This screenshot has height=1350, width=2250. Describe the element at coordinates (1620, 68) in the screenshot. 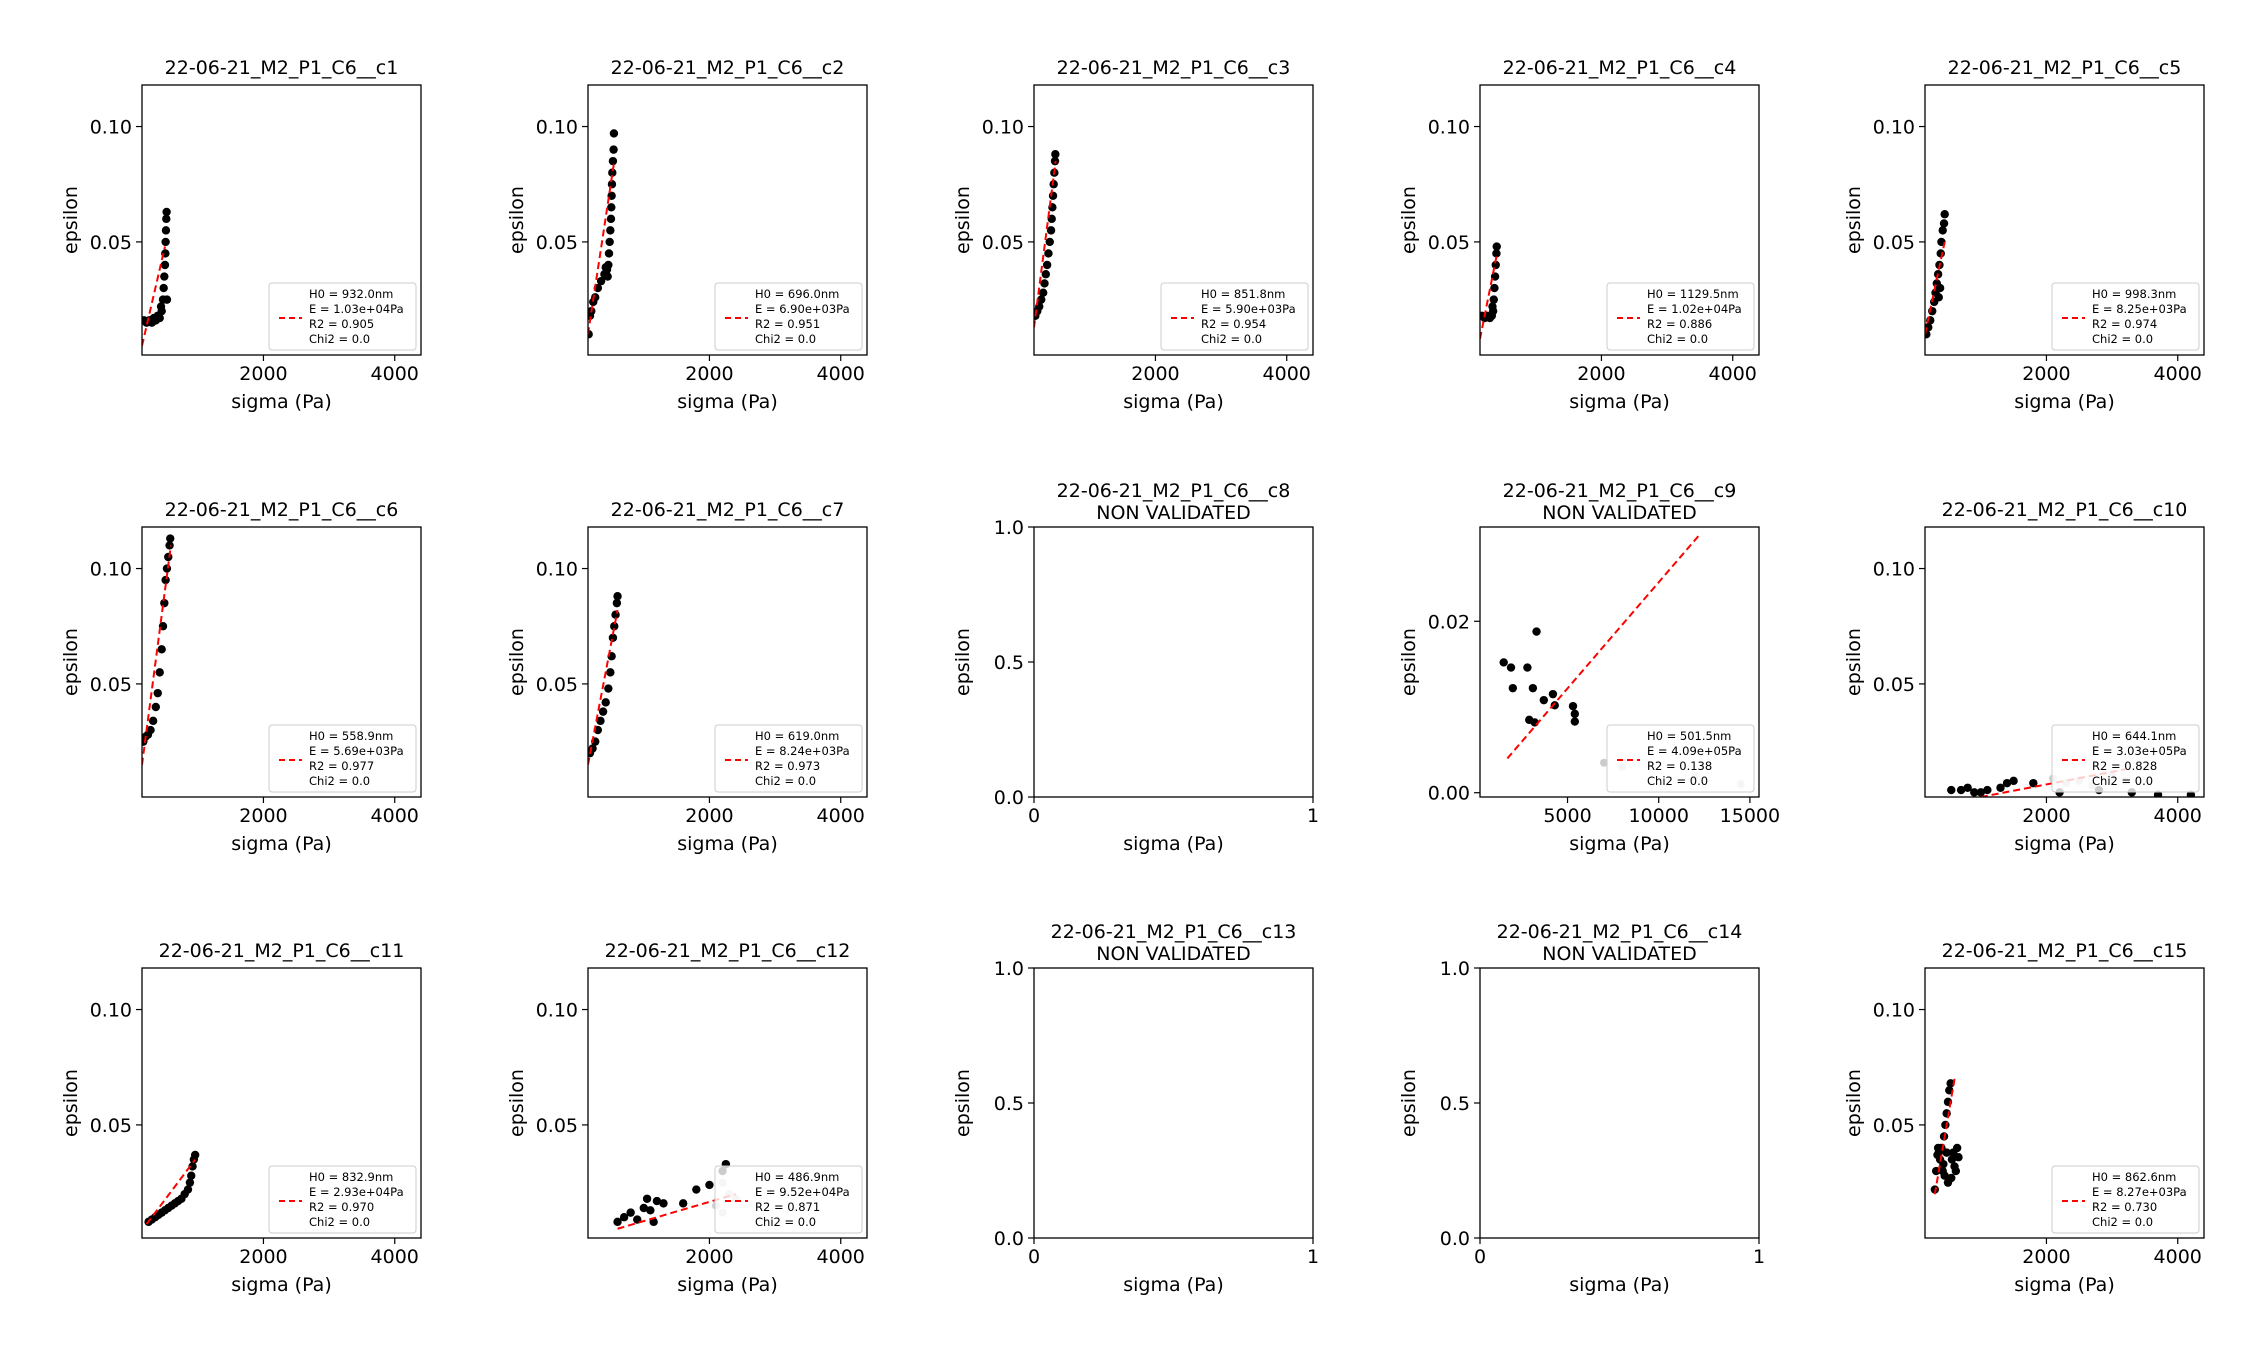

I see `subplot-title: 22-06-21_M2_P1_C6__c4` at that location.